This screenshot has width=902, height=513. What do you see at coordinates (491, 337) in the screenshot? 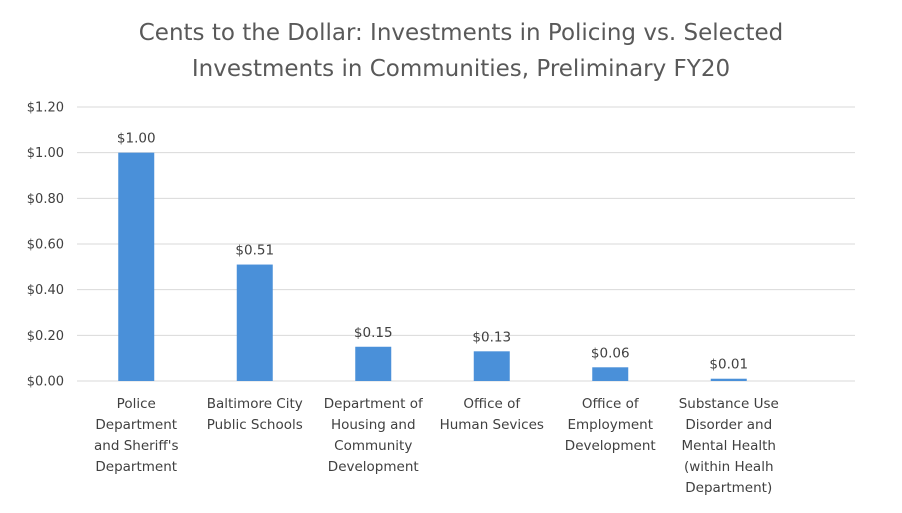
I see `data-label: $0.13` at bounding box center [491, 337].